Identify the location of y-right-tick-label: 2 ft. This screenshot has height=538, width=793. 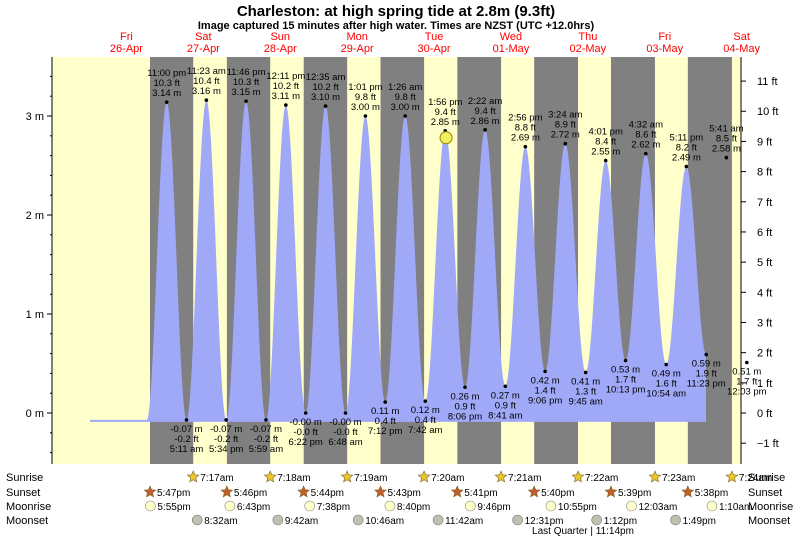
(764, 354).